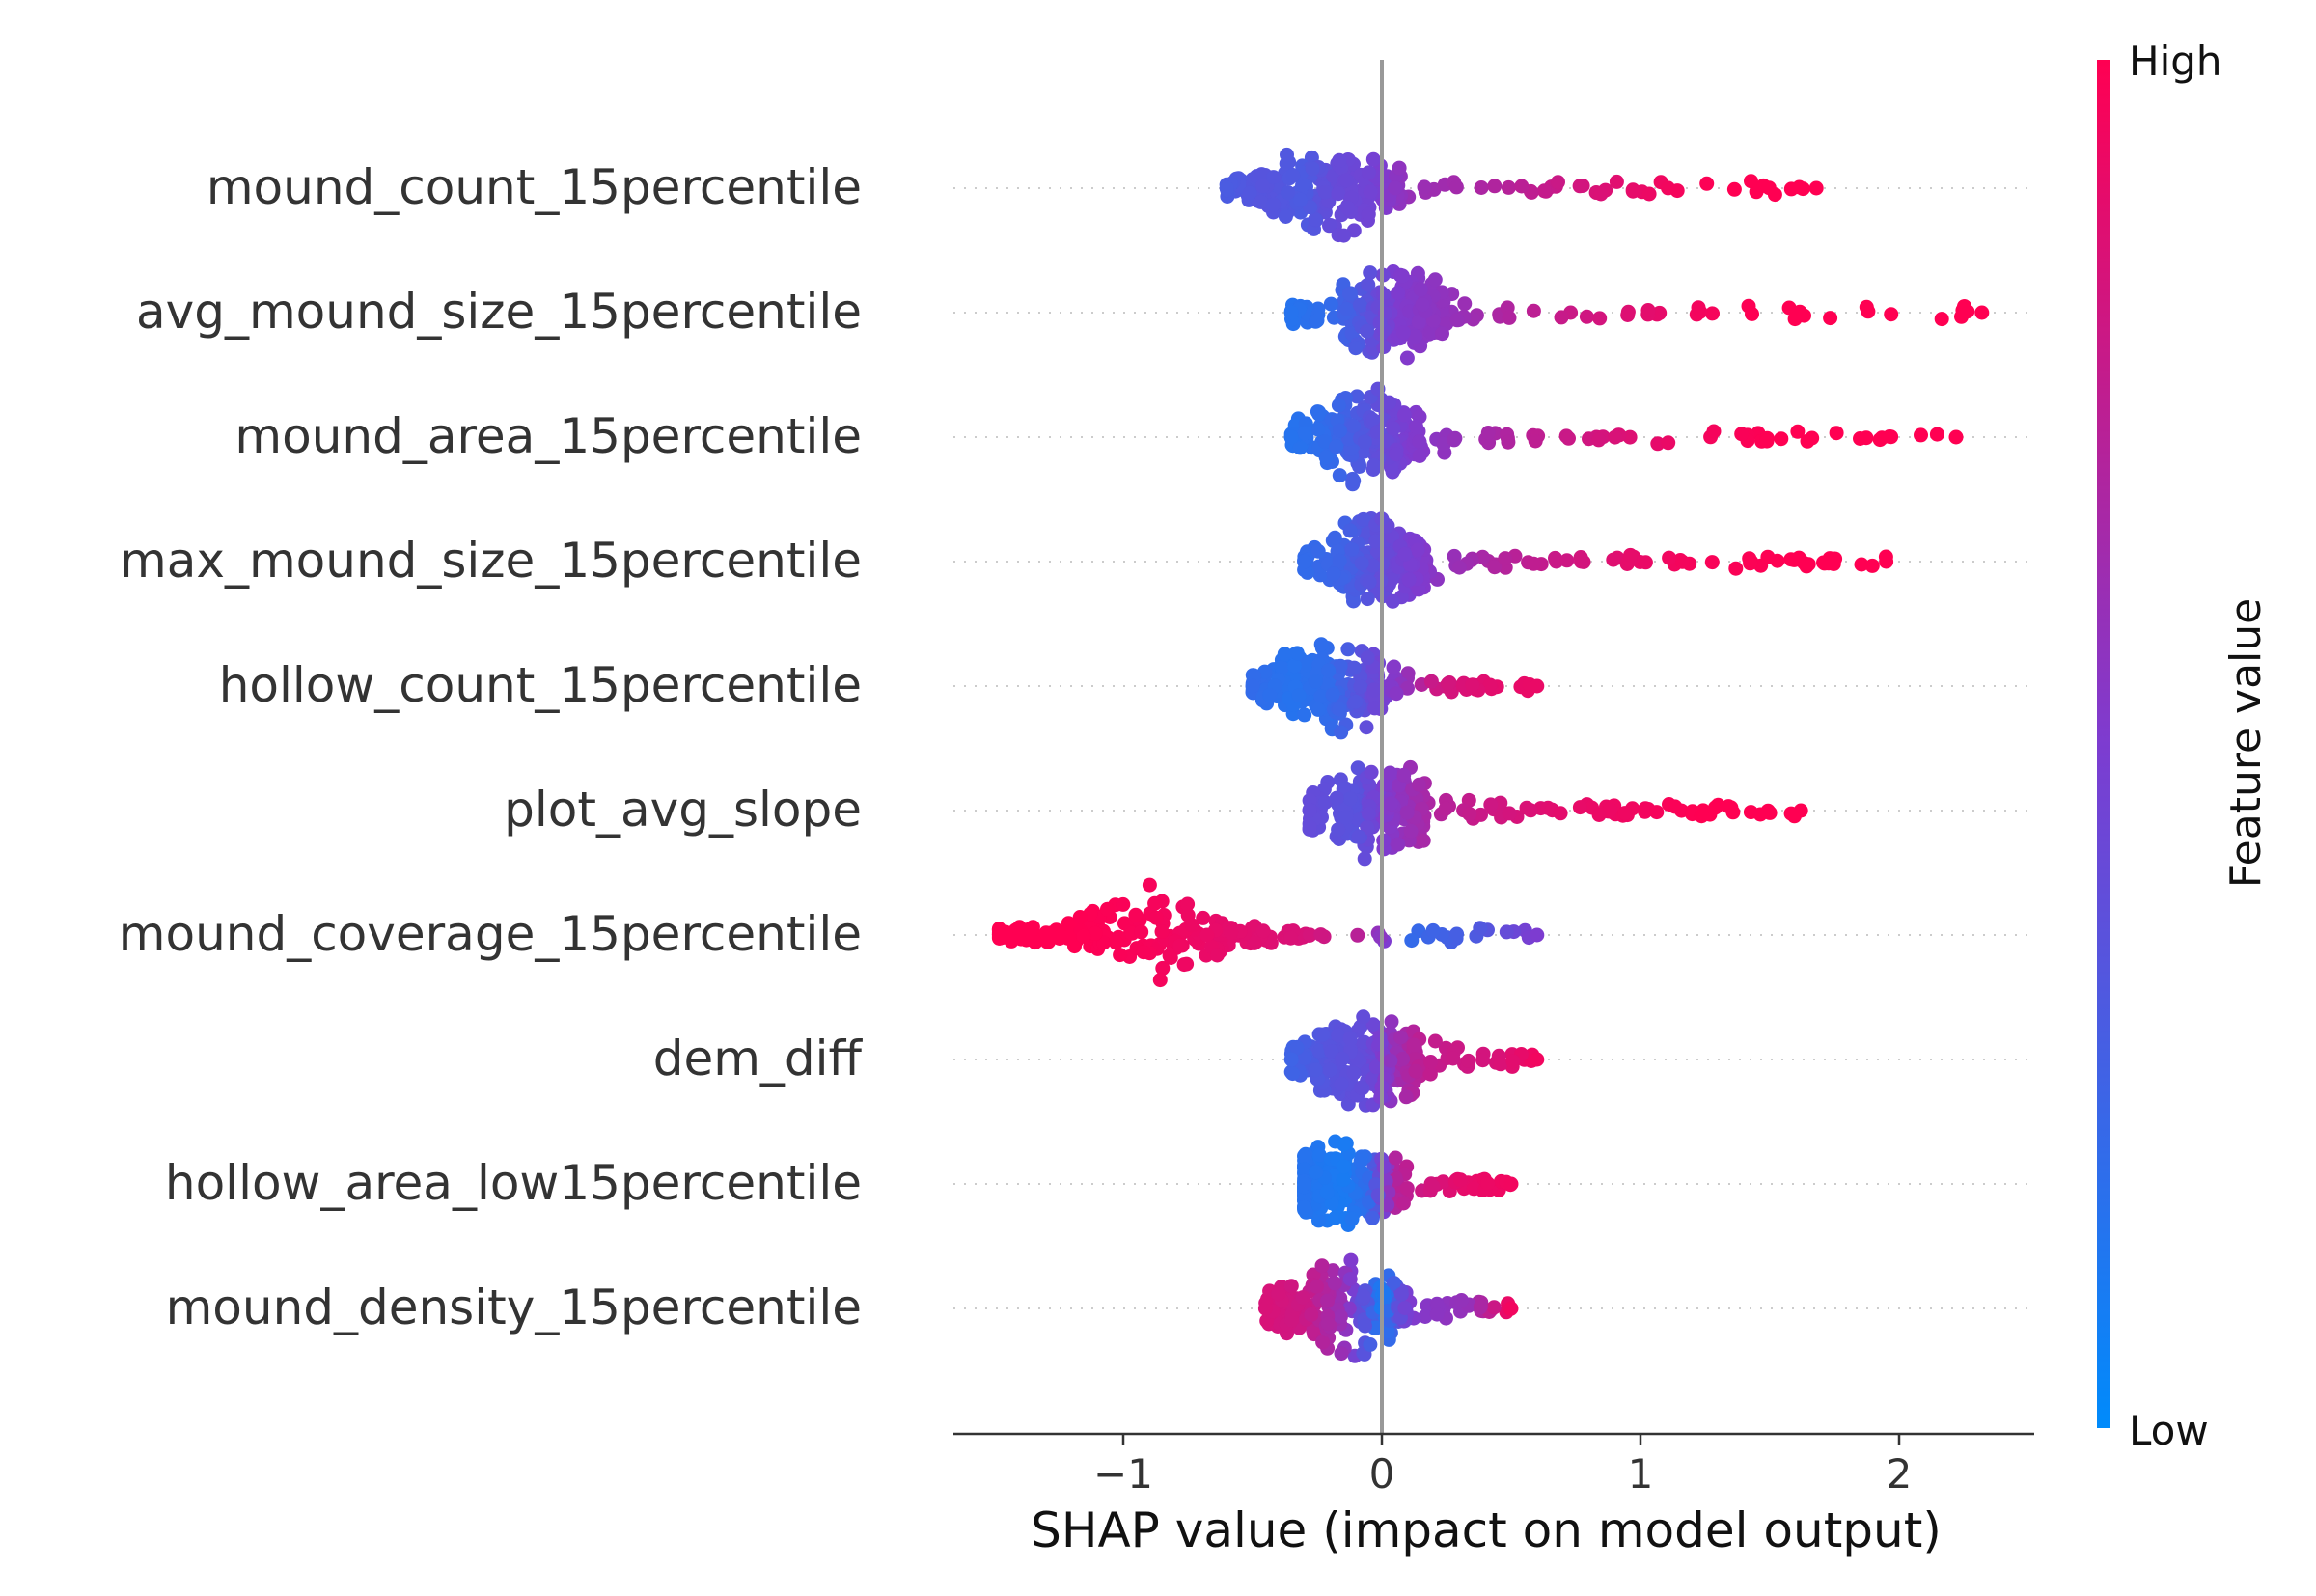 The width and height of the screenshot is (2316, 1596). I want to click on colorbar-high-label: High, so click(2175, 62).